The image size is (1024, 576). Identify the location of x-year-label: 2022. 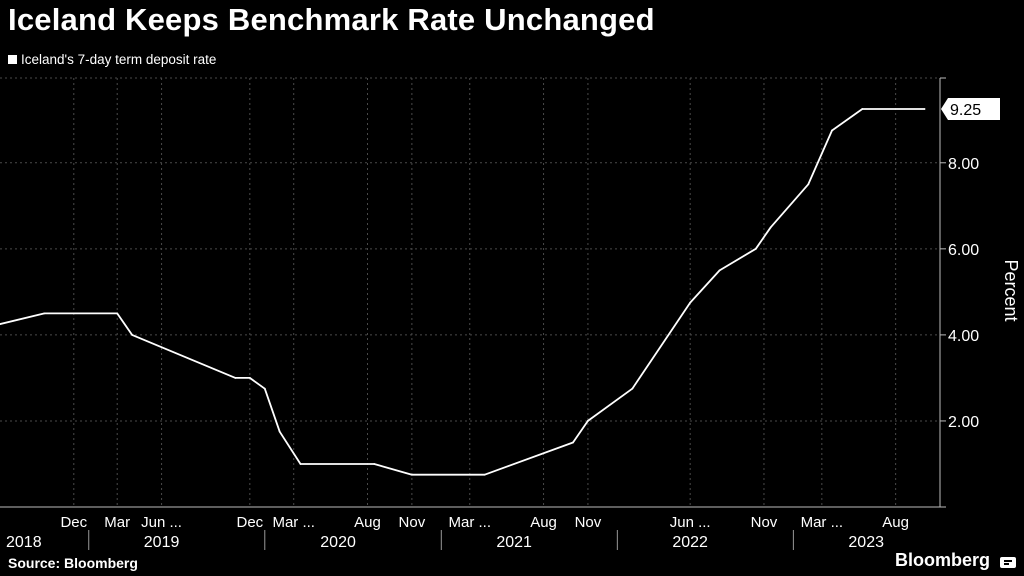
(690, 542).